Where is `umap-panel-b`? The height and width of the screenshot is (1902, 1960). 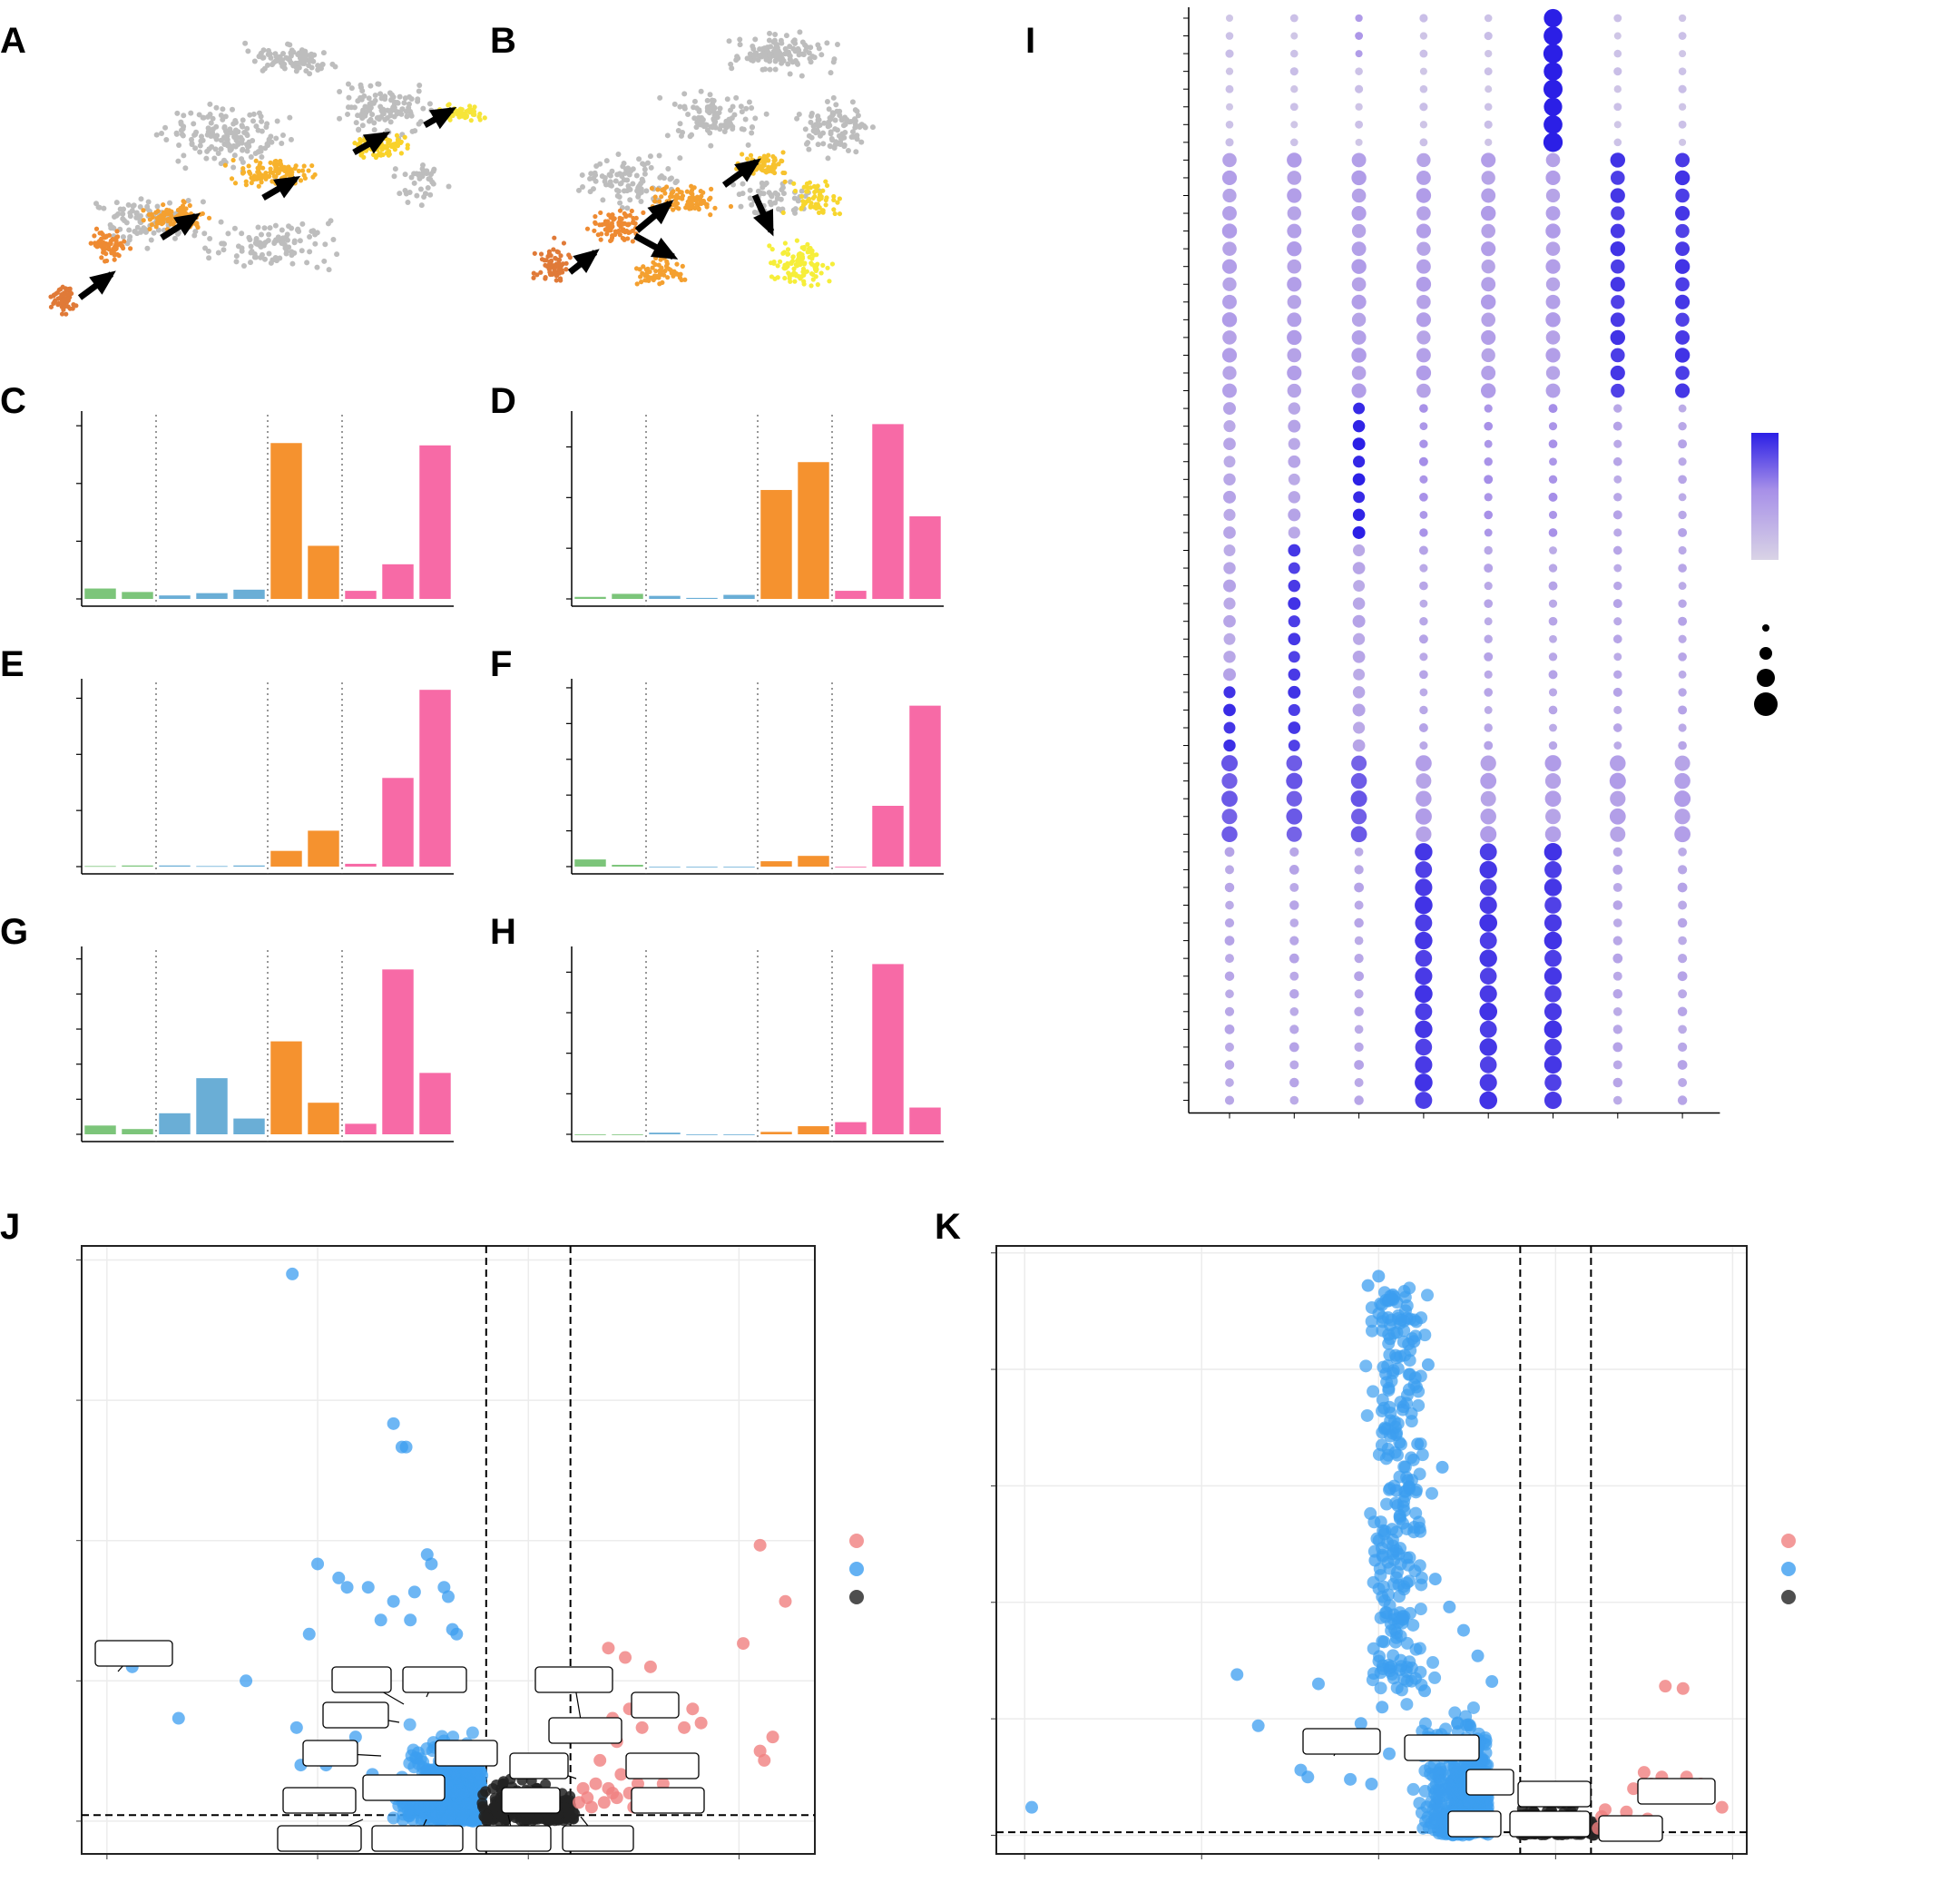 umap-panel-b is located at coordinates (703, 159).